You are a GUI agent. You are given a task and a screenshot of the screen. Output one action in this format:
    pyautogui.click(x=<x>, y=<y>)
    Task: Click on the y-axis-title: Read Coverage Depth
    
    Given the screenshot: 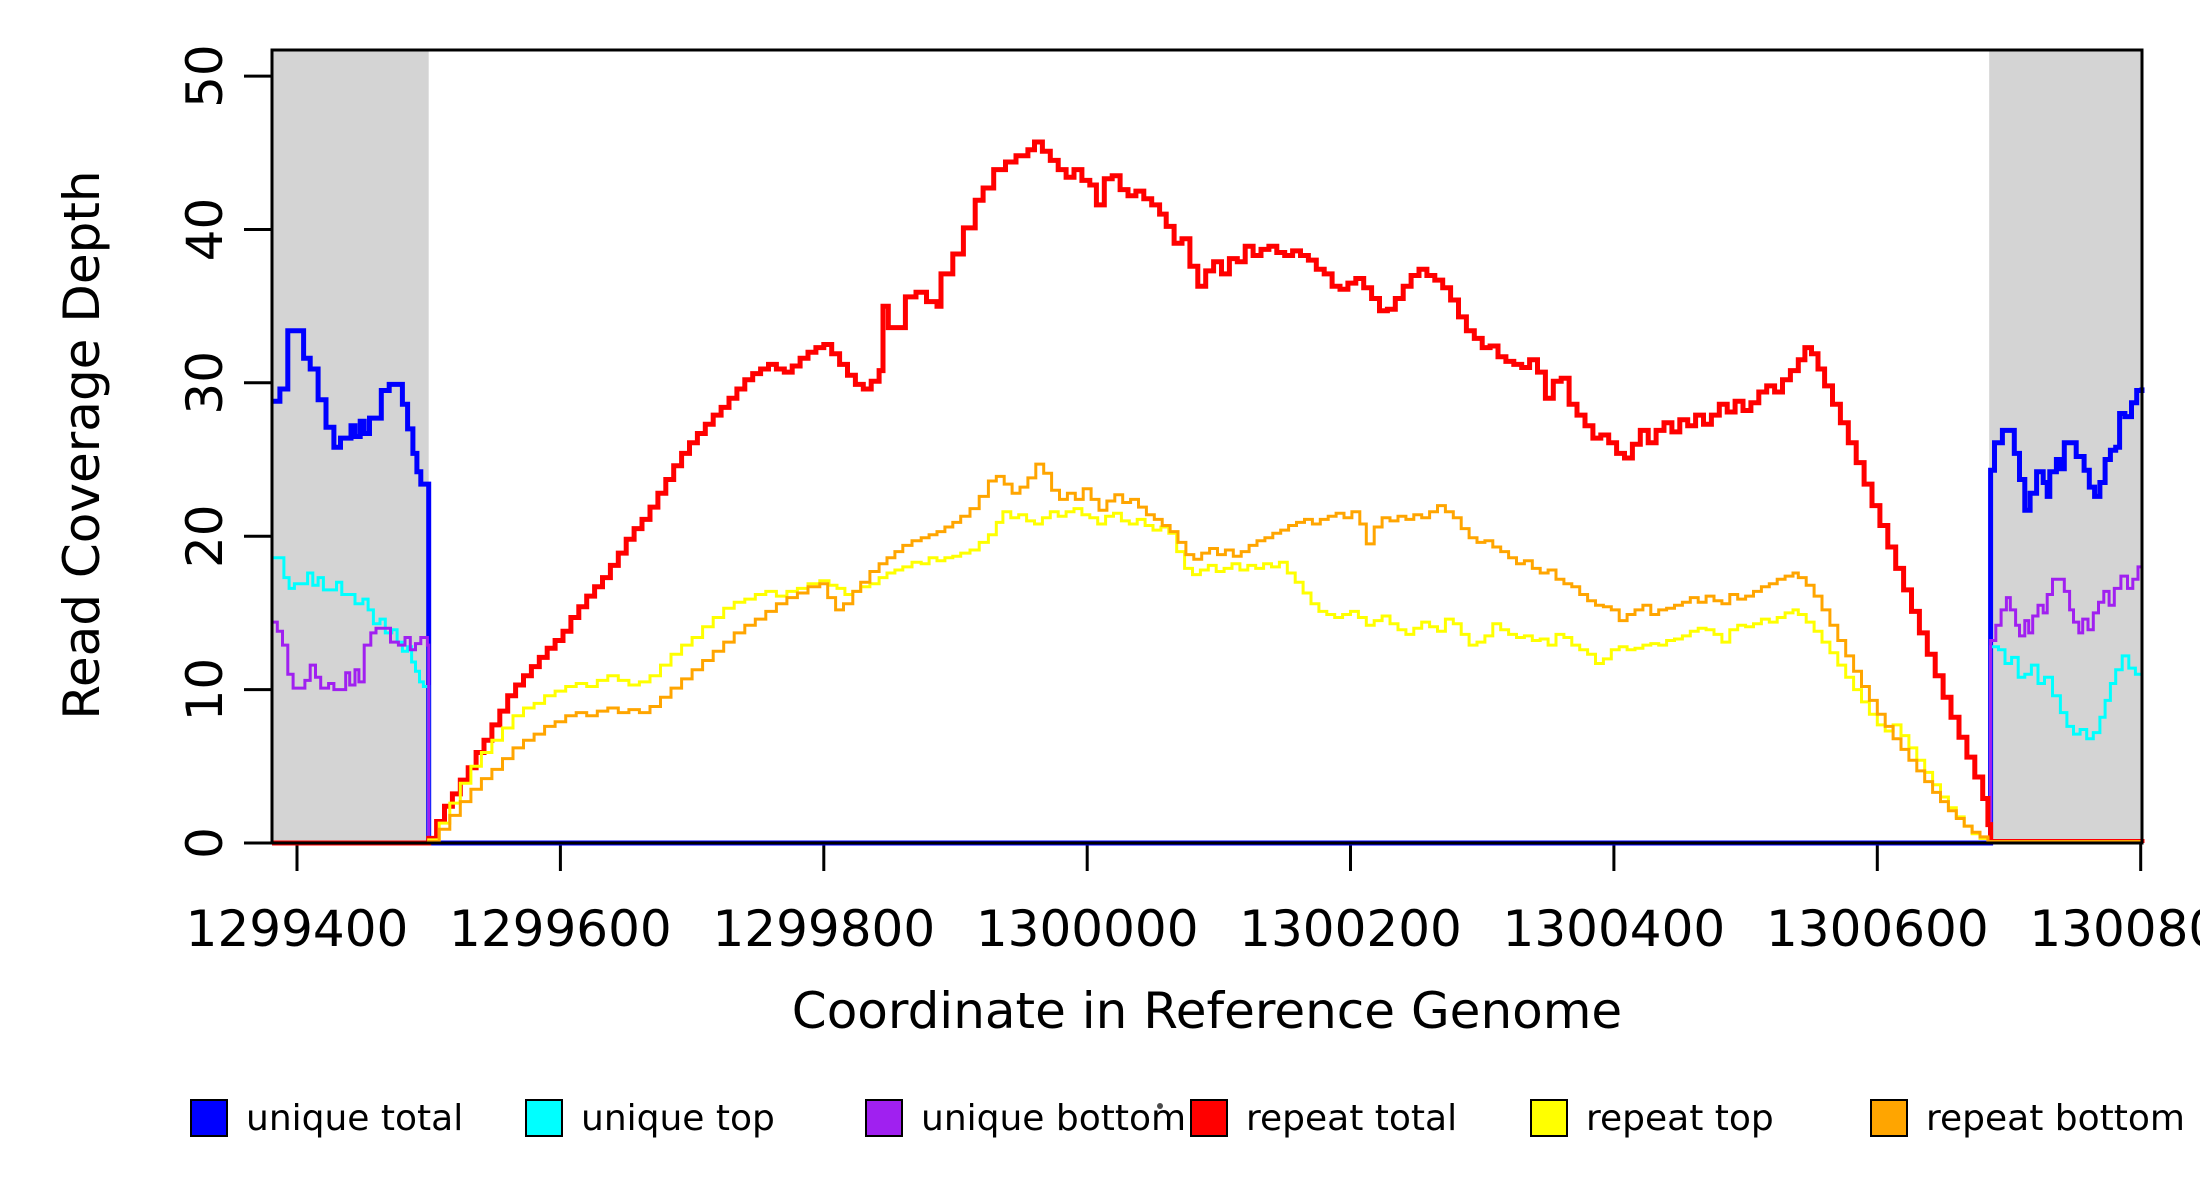 What is the action you would take?
    pyautogui.click(x=82, y=445)
    